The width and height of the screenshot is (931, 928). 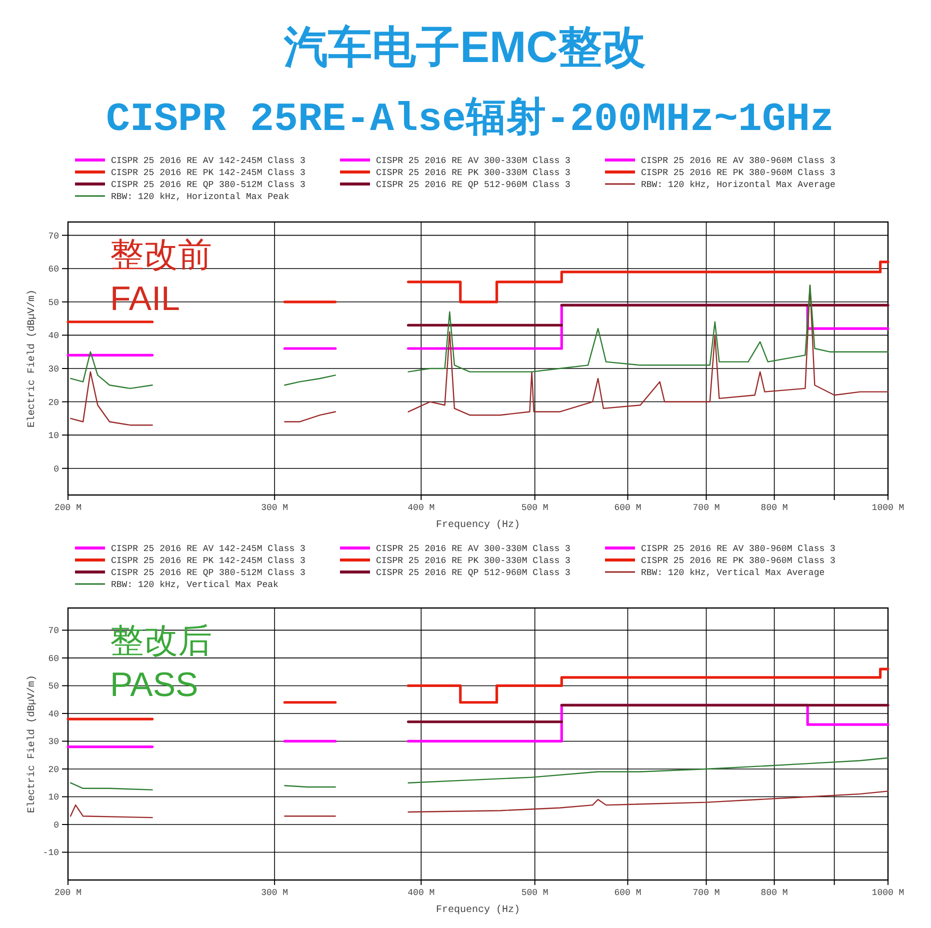 I want to click on legend-label: RBW: 120 kHz, Vertical Max Average, so click(x=733, y=573).